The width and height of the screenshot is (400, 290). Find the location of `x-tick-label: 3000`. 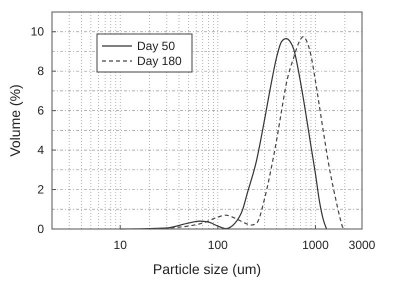

x-tick-label: 3000 is located at coordinates (362, 245).